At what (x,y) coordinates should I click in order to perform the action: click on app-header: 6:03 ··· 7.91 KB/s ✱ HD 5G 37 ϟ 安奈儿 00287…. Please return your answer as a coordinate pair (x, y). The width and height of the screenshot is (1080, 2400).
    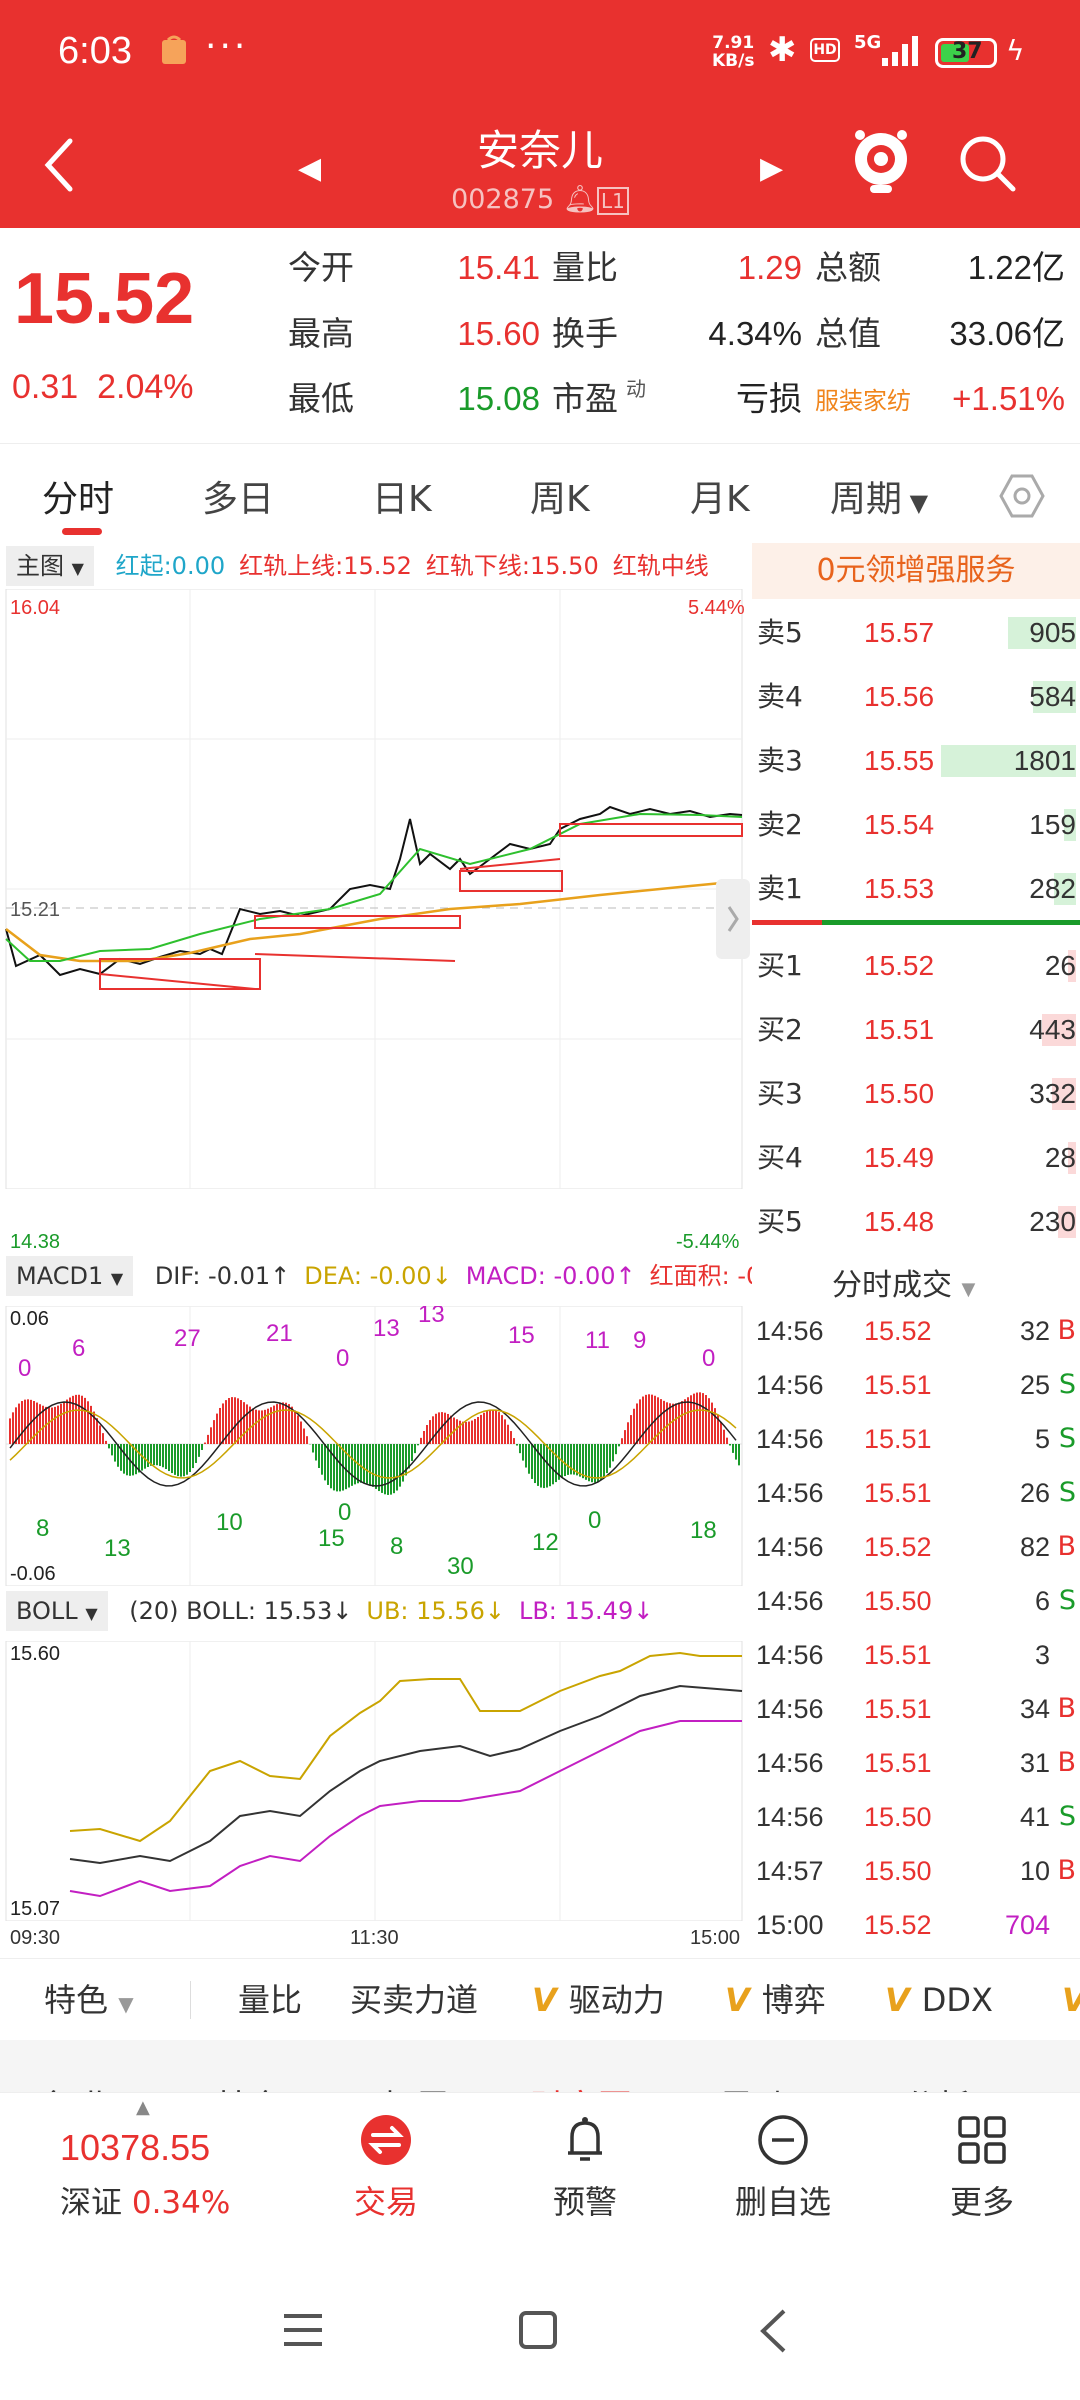
    Looking at the image, I should click on (540, 114).